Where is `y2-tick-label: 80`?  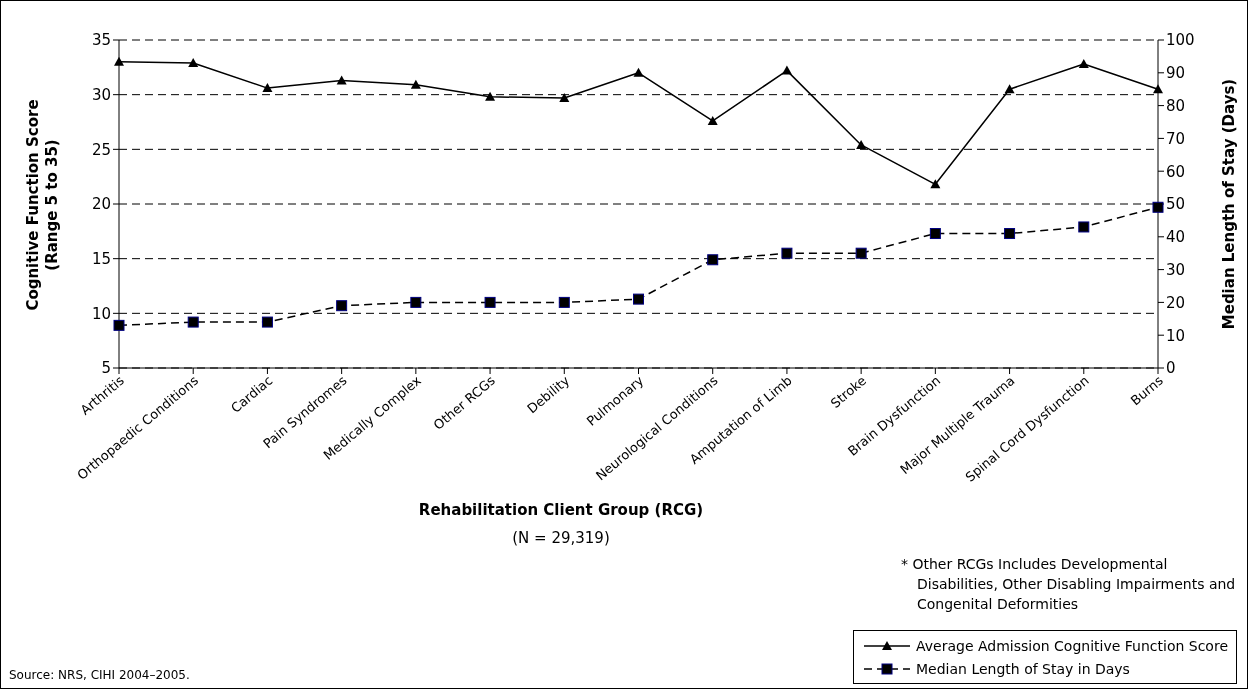 y2-tick-label: 80 is located at coordinates (1176, 105).